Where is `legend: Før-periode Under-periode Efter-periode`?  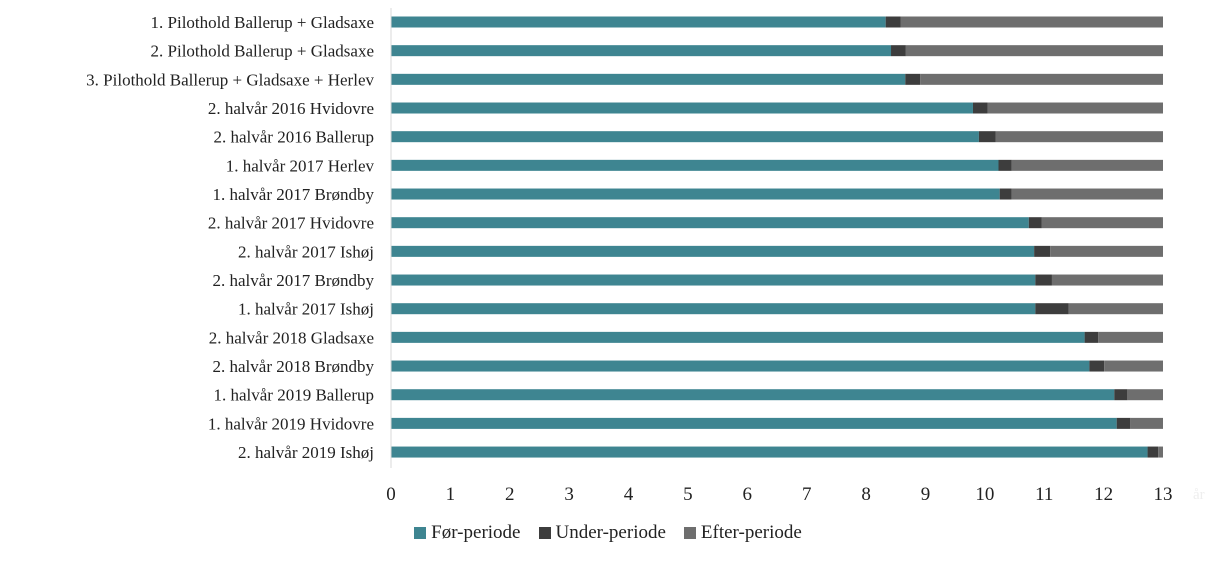
legend: Før-periode Under-periode Efter-periode is located at coordinates (608, 533).